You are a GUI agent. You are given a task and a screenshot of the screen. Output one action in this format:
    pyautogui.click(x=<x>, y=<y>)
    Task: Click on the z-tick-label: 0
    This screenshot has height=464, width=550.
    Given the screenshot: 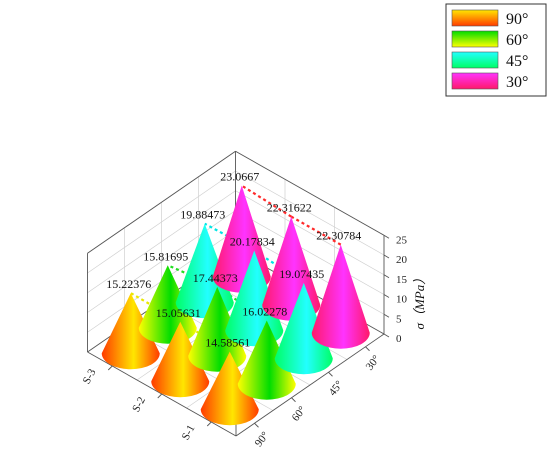 What is the action you would take?
    pyautogui.click(x=399, y=339)
    